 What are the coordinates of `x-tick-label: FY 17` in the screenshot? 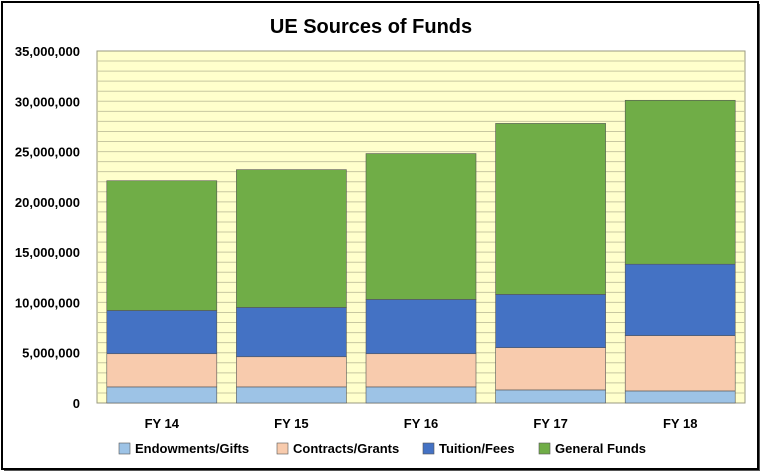 It's located at (550, 423).